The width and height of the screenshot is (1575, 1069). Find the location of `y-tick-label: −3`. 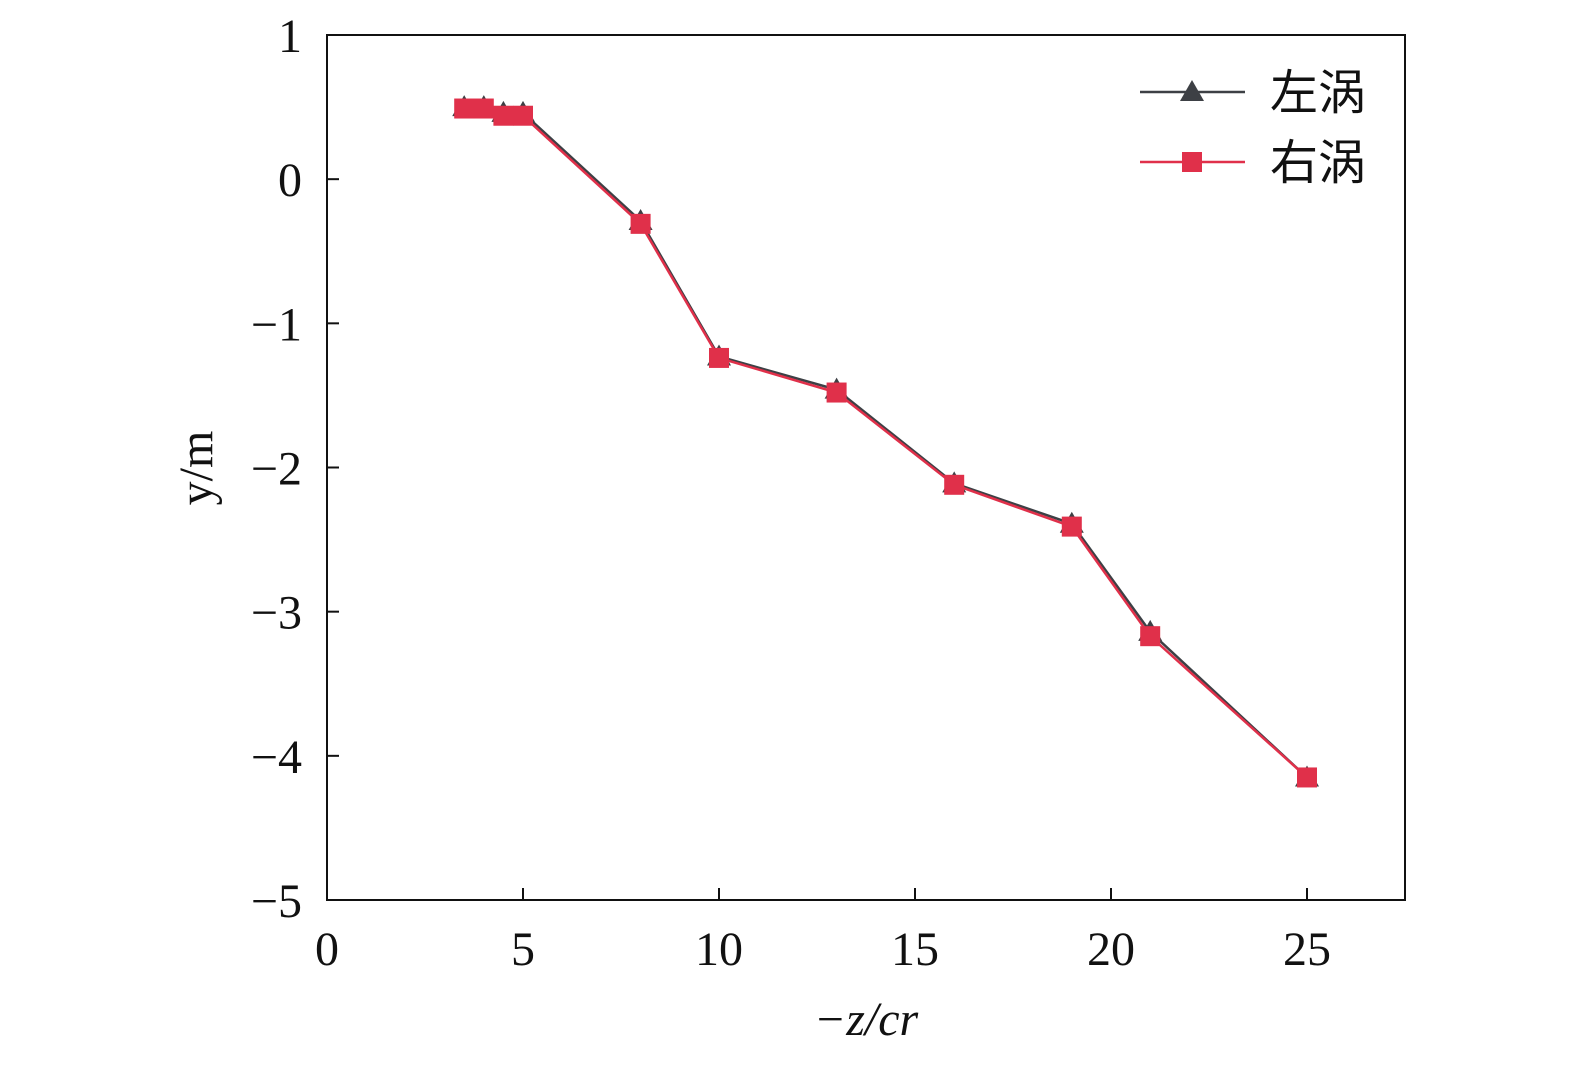

y-tick-label: −3 is located at coordinates (276, 613).